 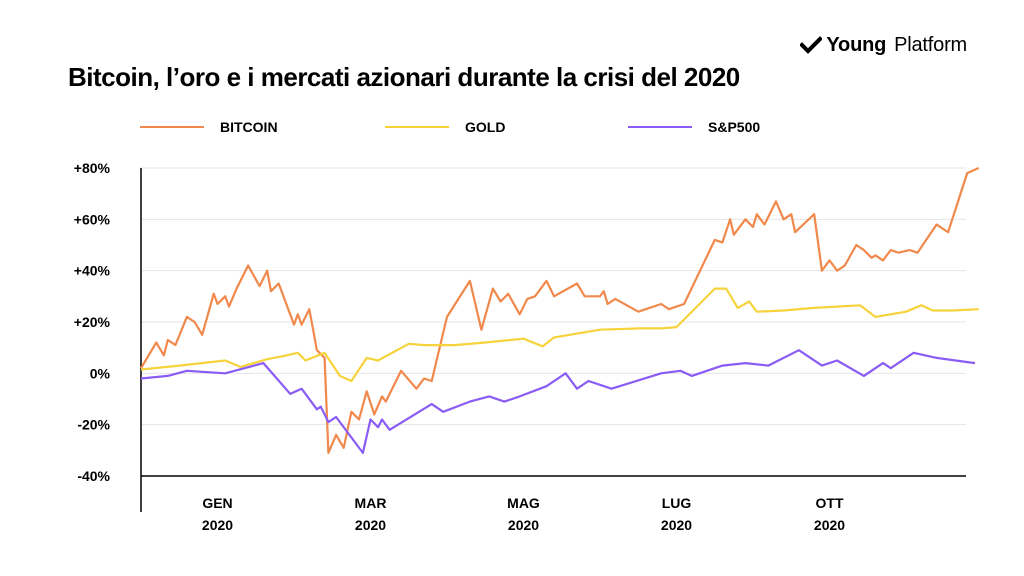 What do you see at coordinates (523, 503) in the screenshot?
I see `x-tick-label: MAG` at bounding box center [523, 503].